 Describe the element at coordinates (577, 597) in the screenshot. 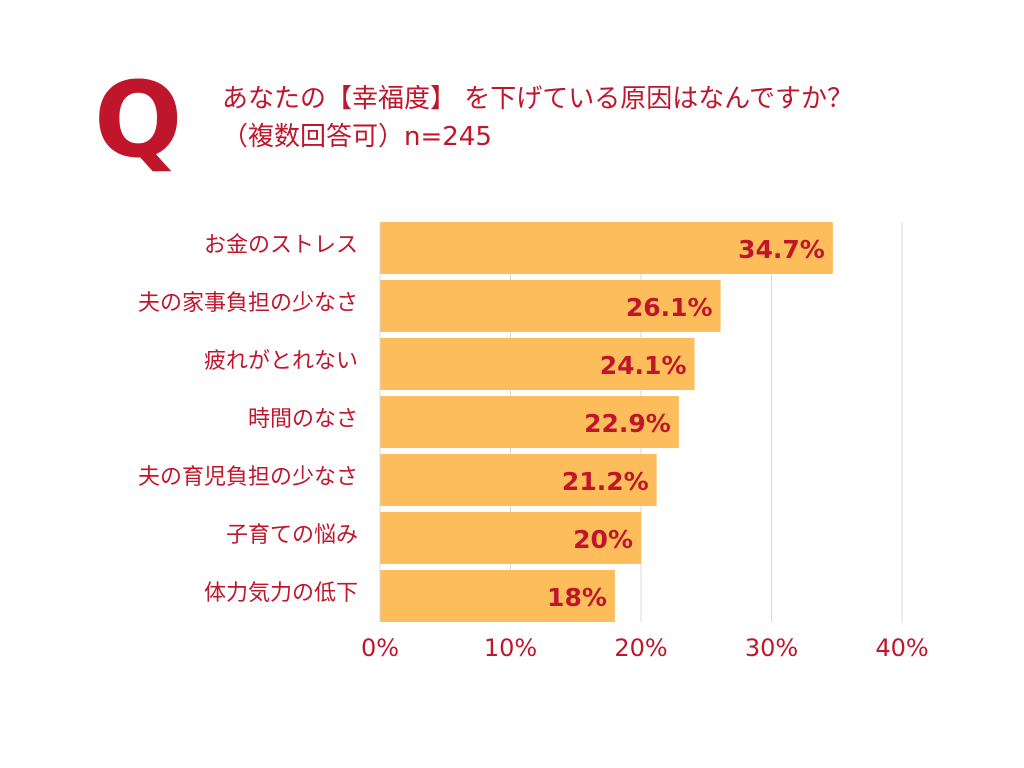

I see `data-label: 18%` at that location.